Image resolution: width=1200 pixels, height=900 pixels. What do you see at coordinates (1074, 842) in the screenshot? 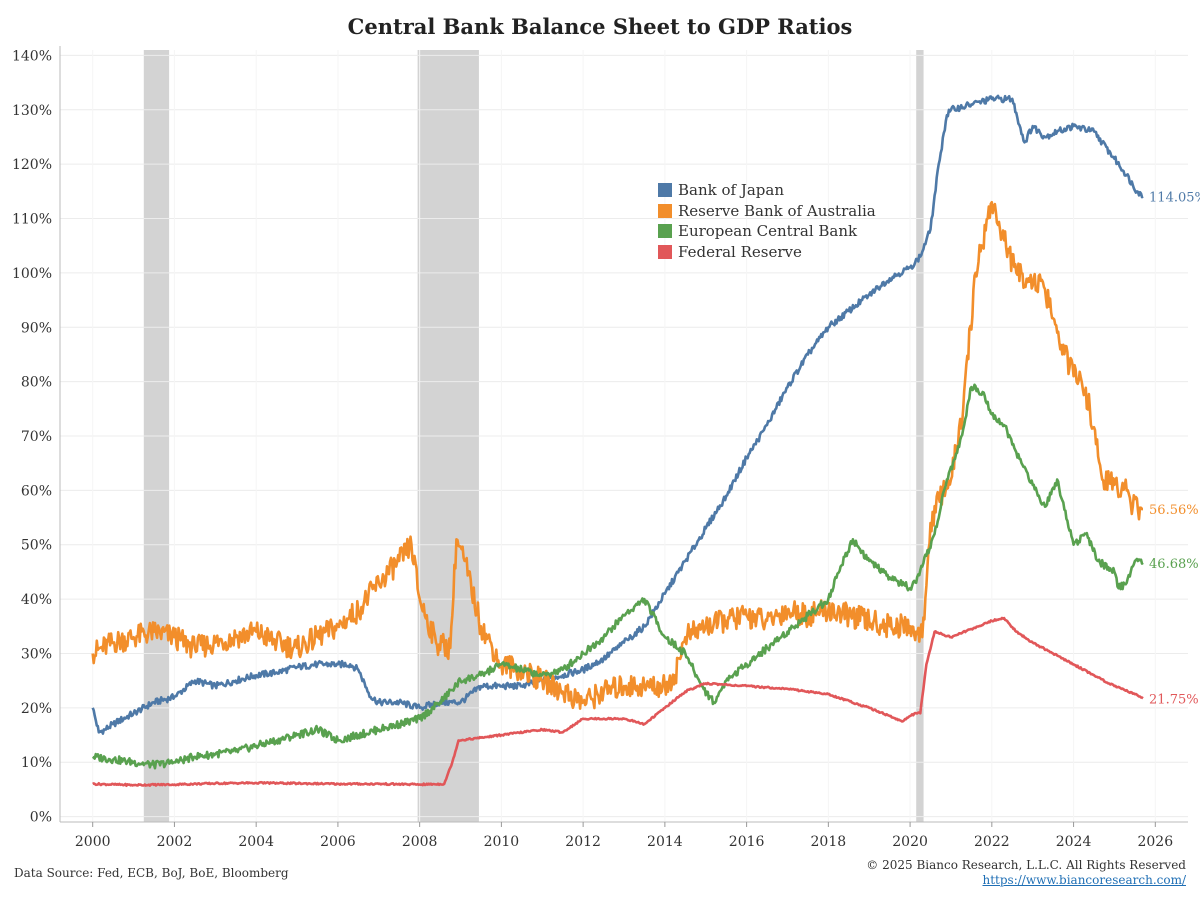
I see `x-tick-label: 2024` at bounding box center [1074, 842].